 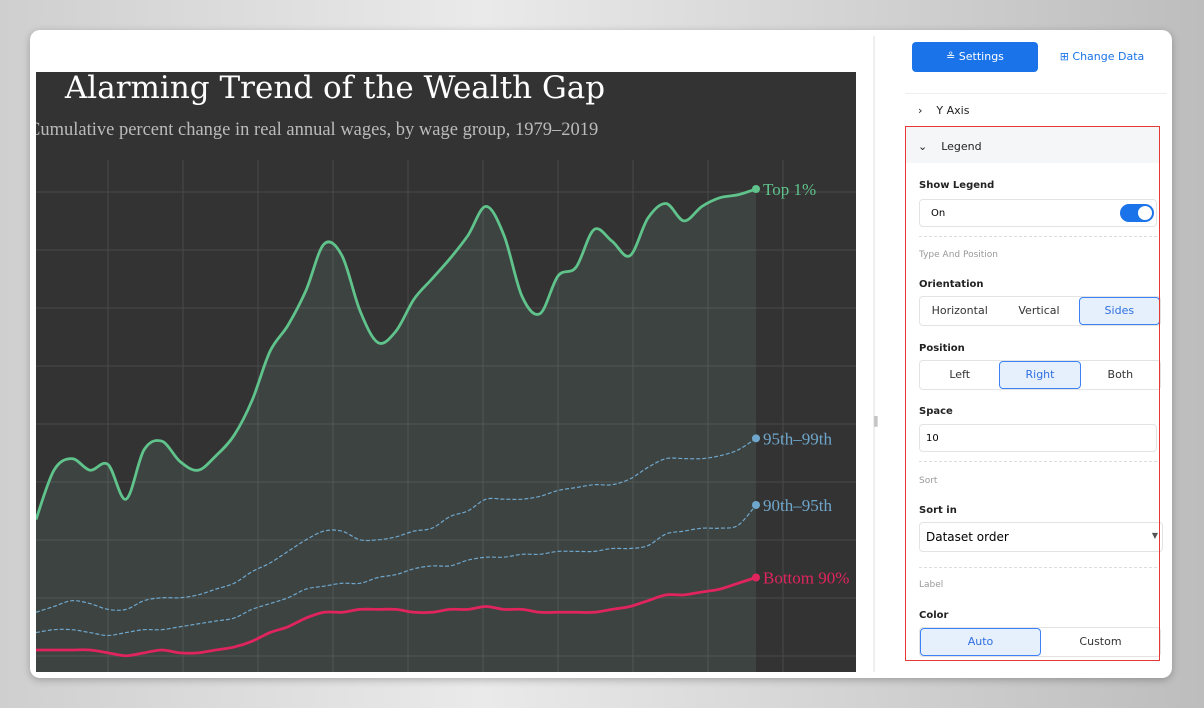 I want to click on option: Left, so click(x=960, y=374).